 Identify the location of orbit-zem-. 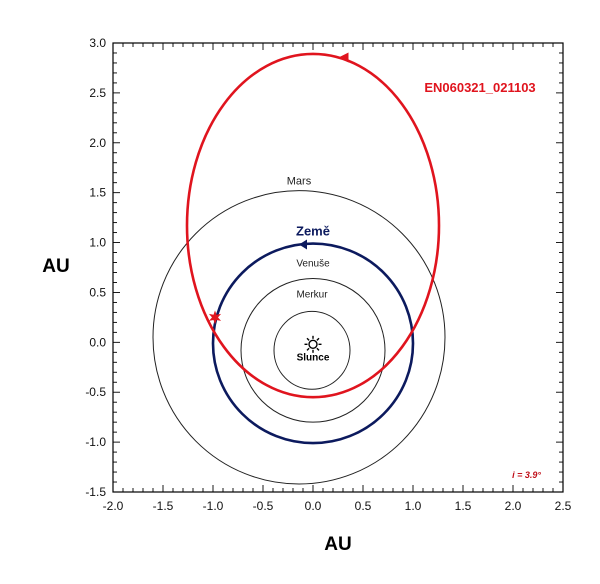
(313, 343).